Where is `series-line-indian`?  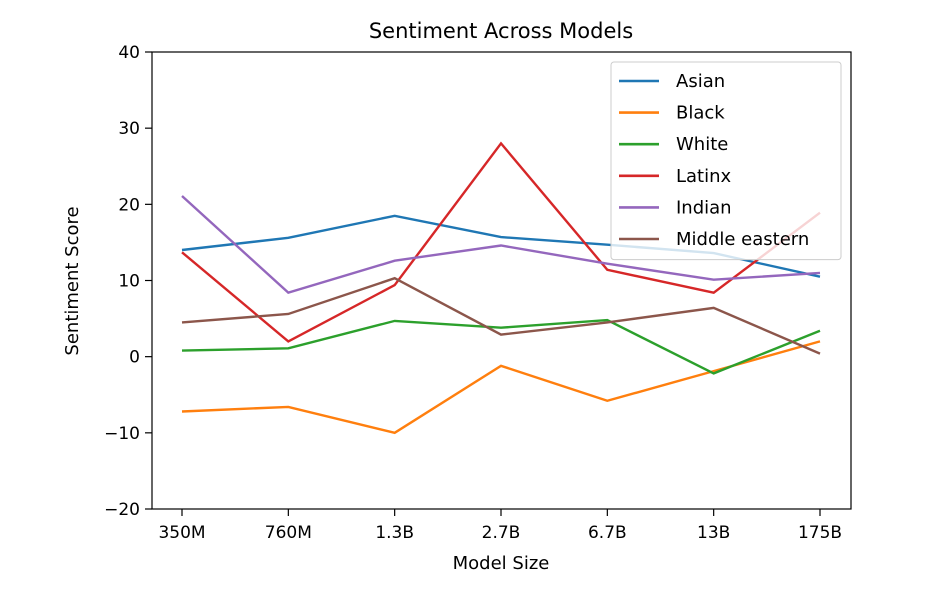
series-line-indian is located at coordinates (501, 245).